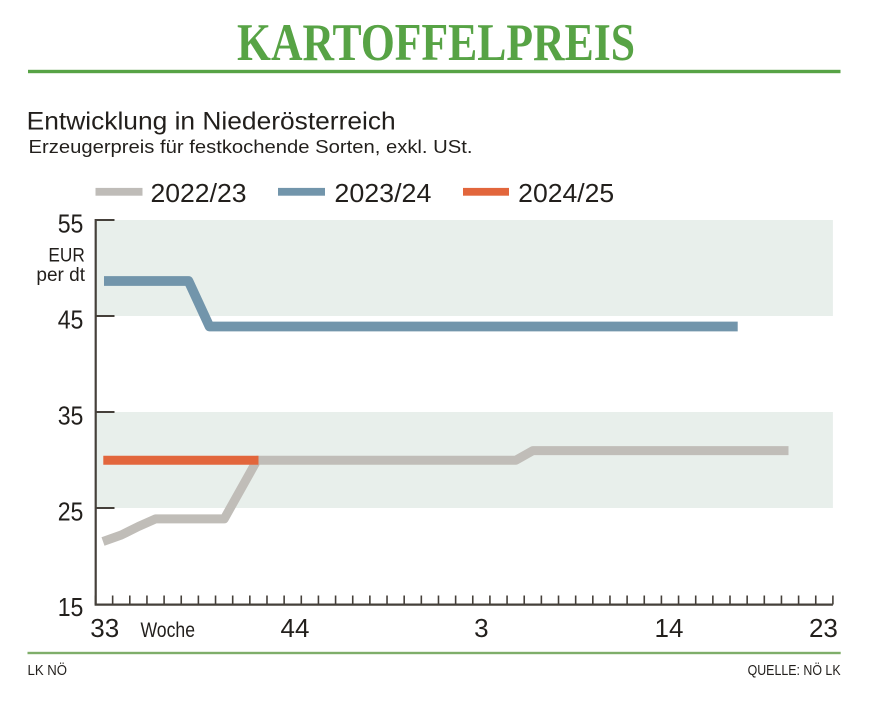 The image size is (876, 709). What do you see at coordinates (211, 121) in the screenshot?
I see `svg-text:Entwicklung in Niederösterreic: Entwicklung in Niederösterreich` at bounding box center [211, 121].